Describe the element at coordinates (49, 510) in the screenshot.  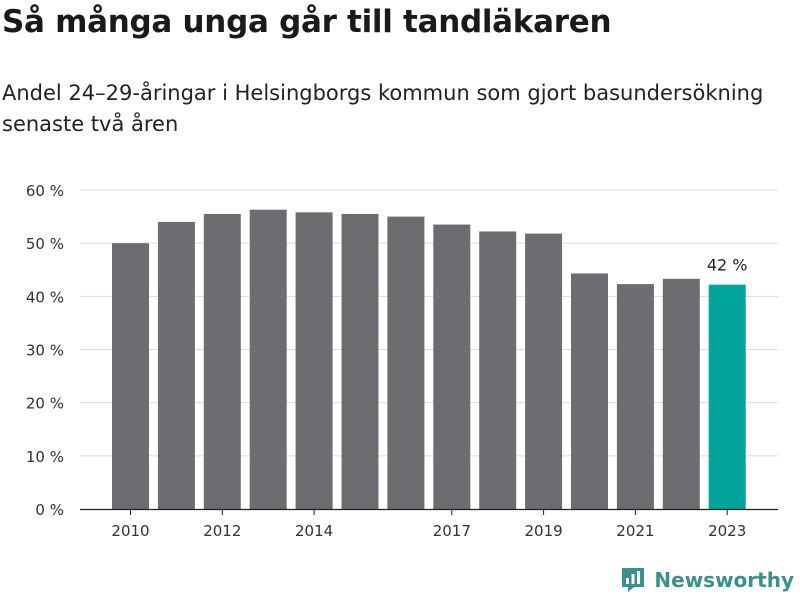
I see `y-tick-label: 0 %` at that location.